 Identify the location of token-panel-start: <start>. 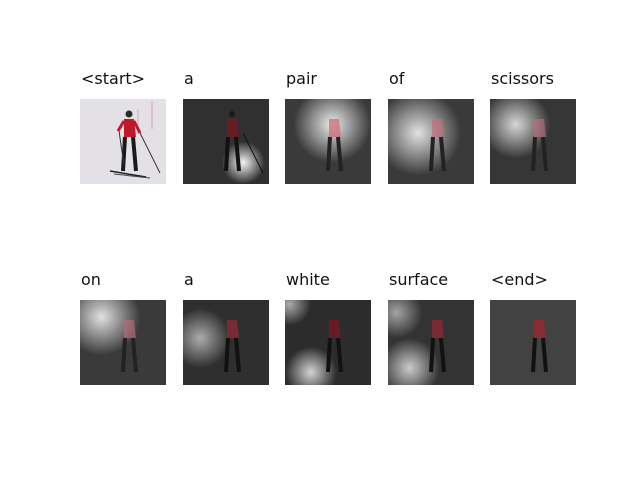
(123, 126).